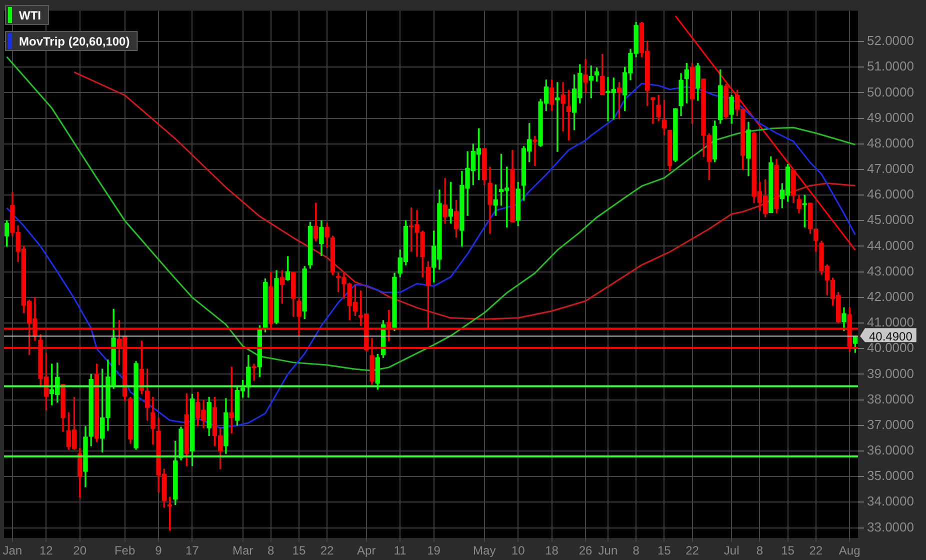  Describe the element at coordinates (193, 551) in the screenshot. I see `x-tick-label: 17` at that location.